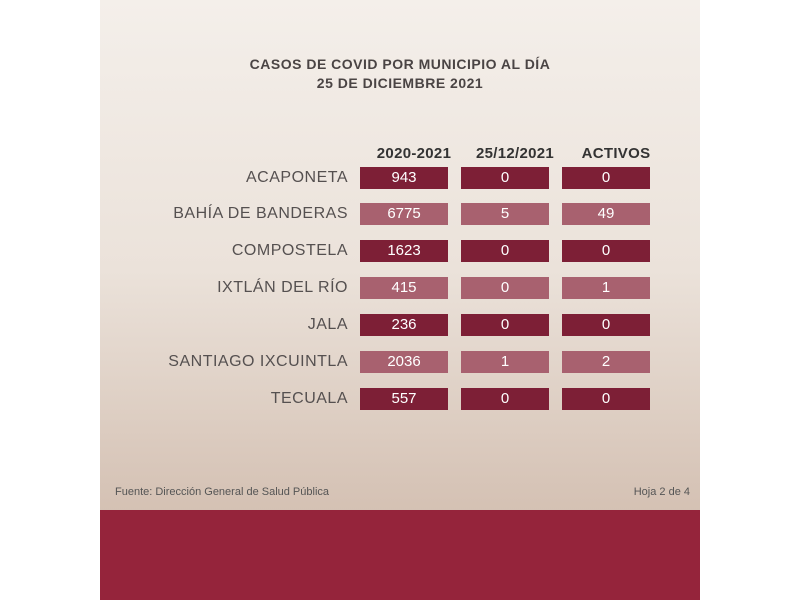  What do you see at coordinates (297, 177) in the screenshot?
I see `municipio-label: ACAPONETA` at bounding box center [297, 177].